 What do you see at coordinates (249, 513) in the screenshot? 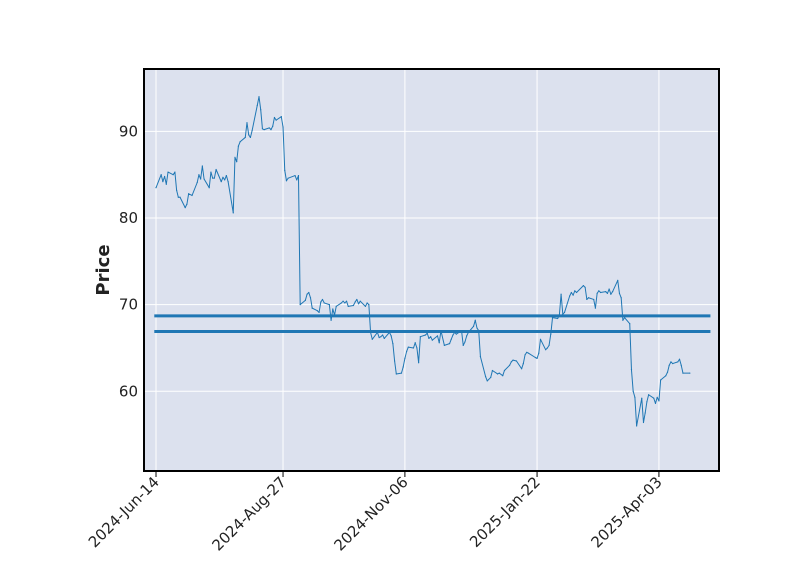
I see `x-tick-label-1: 2024-Aug-27` at bounding box center [249, 513].